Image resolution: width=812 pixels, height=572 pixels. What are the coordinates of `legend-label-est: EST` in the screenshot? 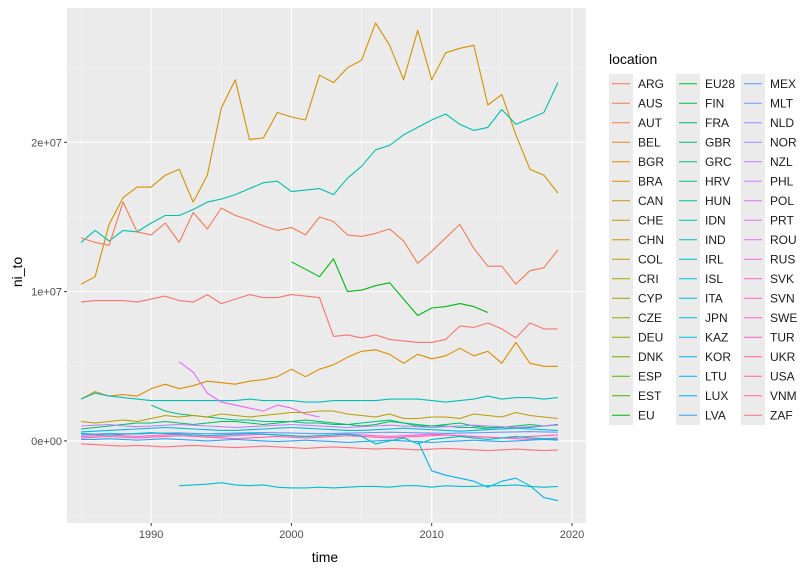 It's located at (650, 396).